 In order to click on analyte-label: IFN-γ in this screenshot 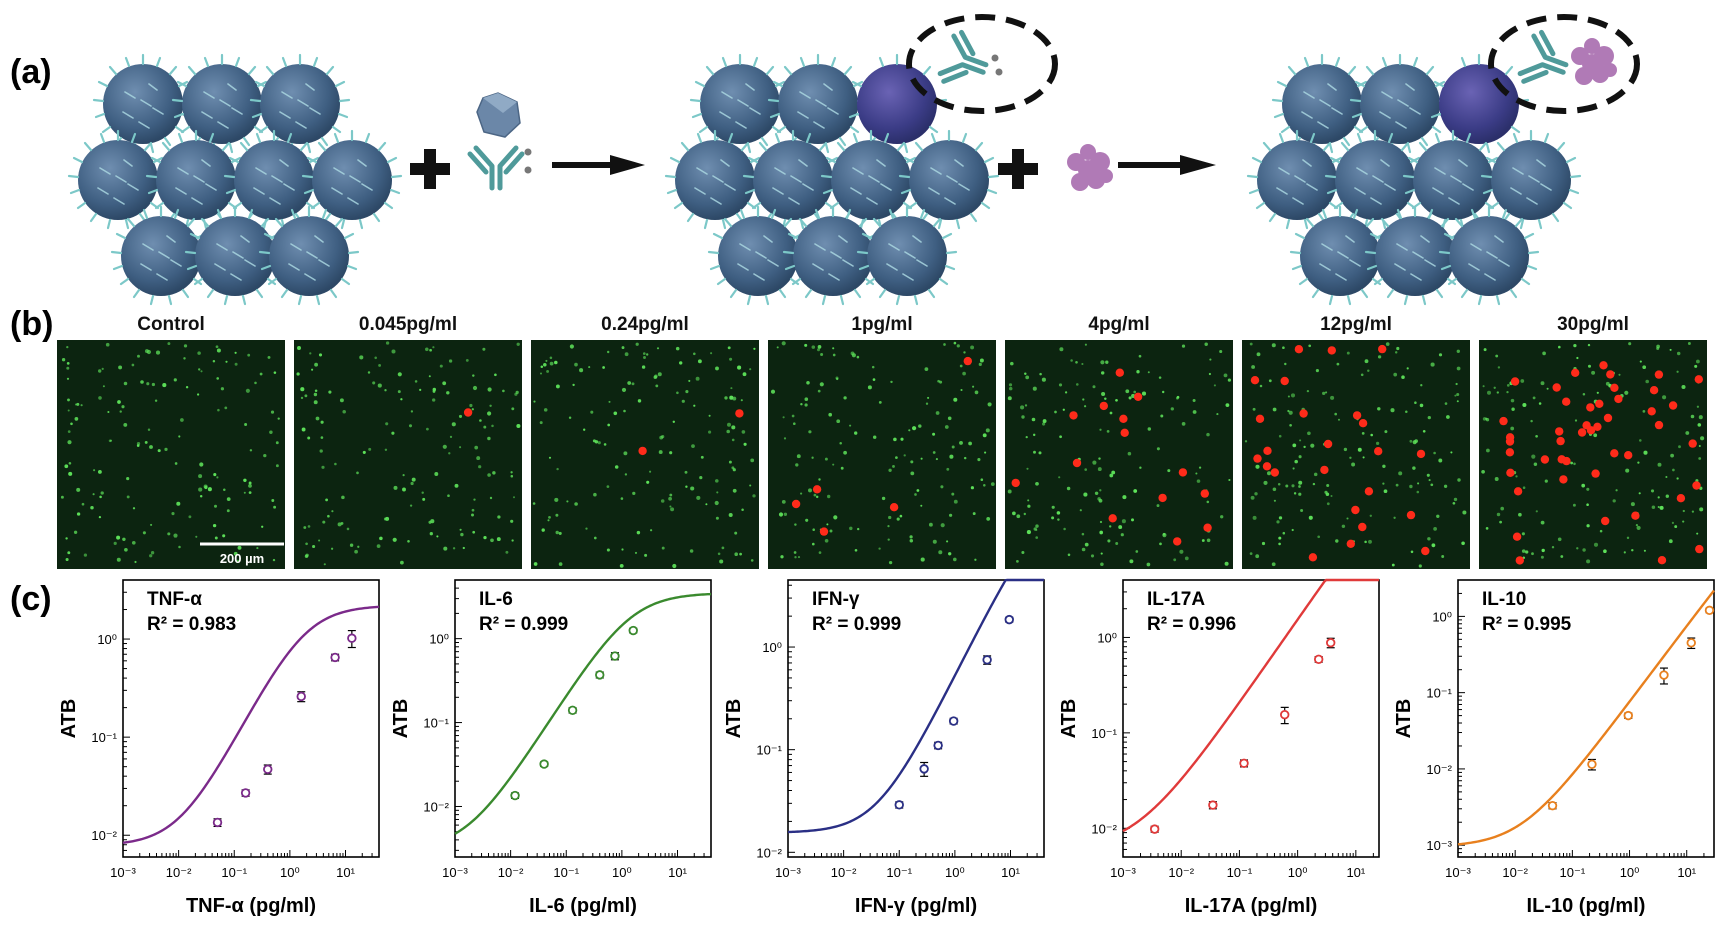, I will do `click(836, 599)`.